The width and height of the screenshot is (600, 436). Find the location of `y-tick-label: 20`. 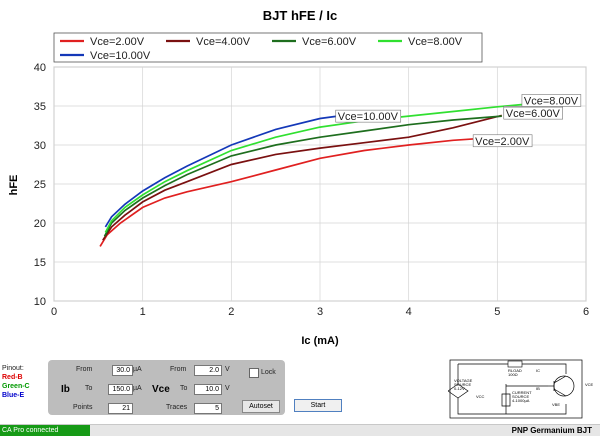

y-tick-label: 20 is located at coordinates (40, 224).